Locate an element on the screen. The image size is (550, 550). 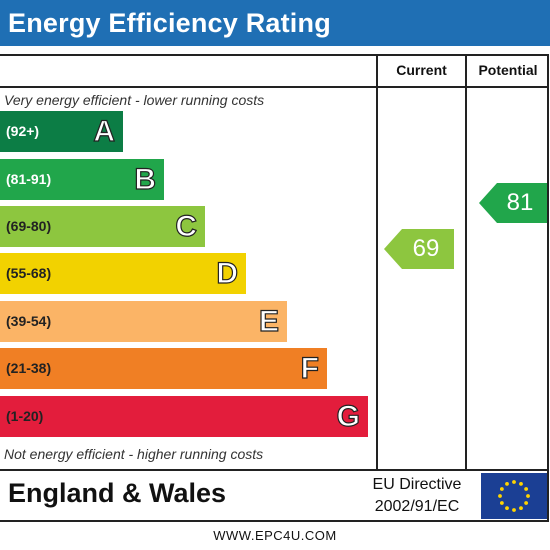
current-rating-arrow: 69 is located at coordinates (419, 249).